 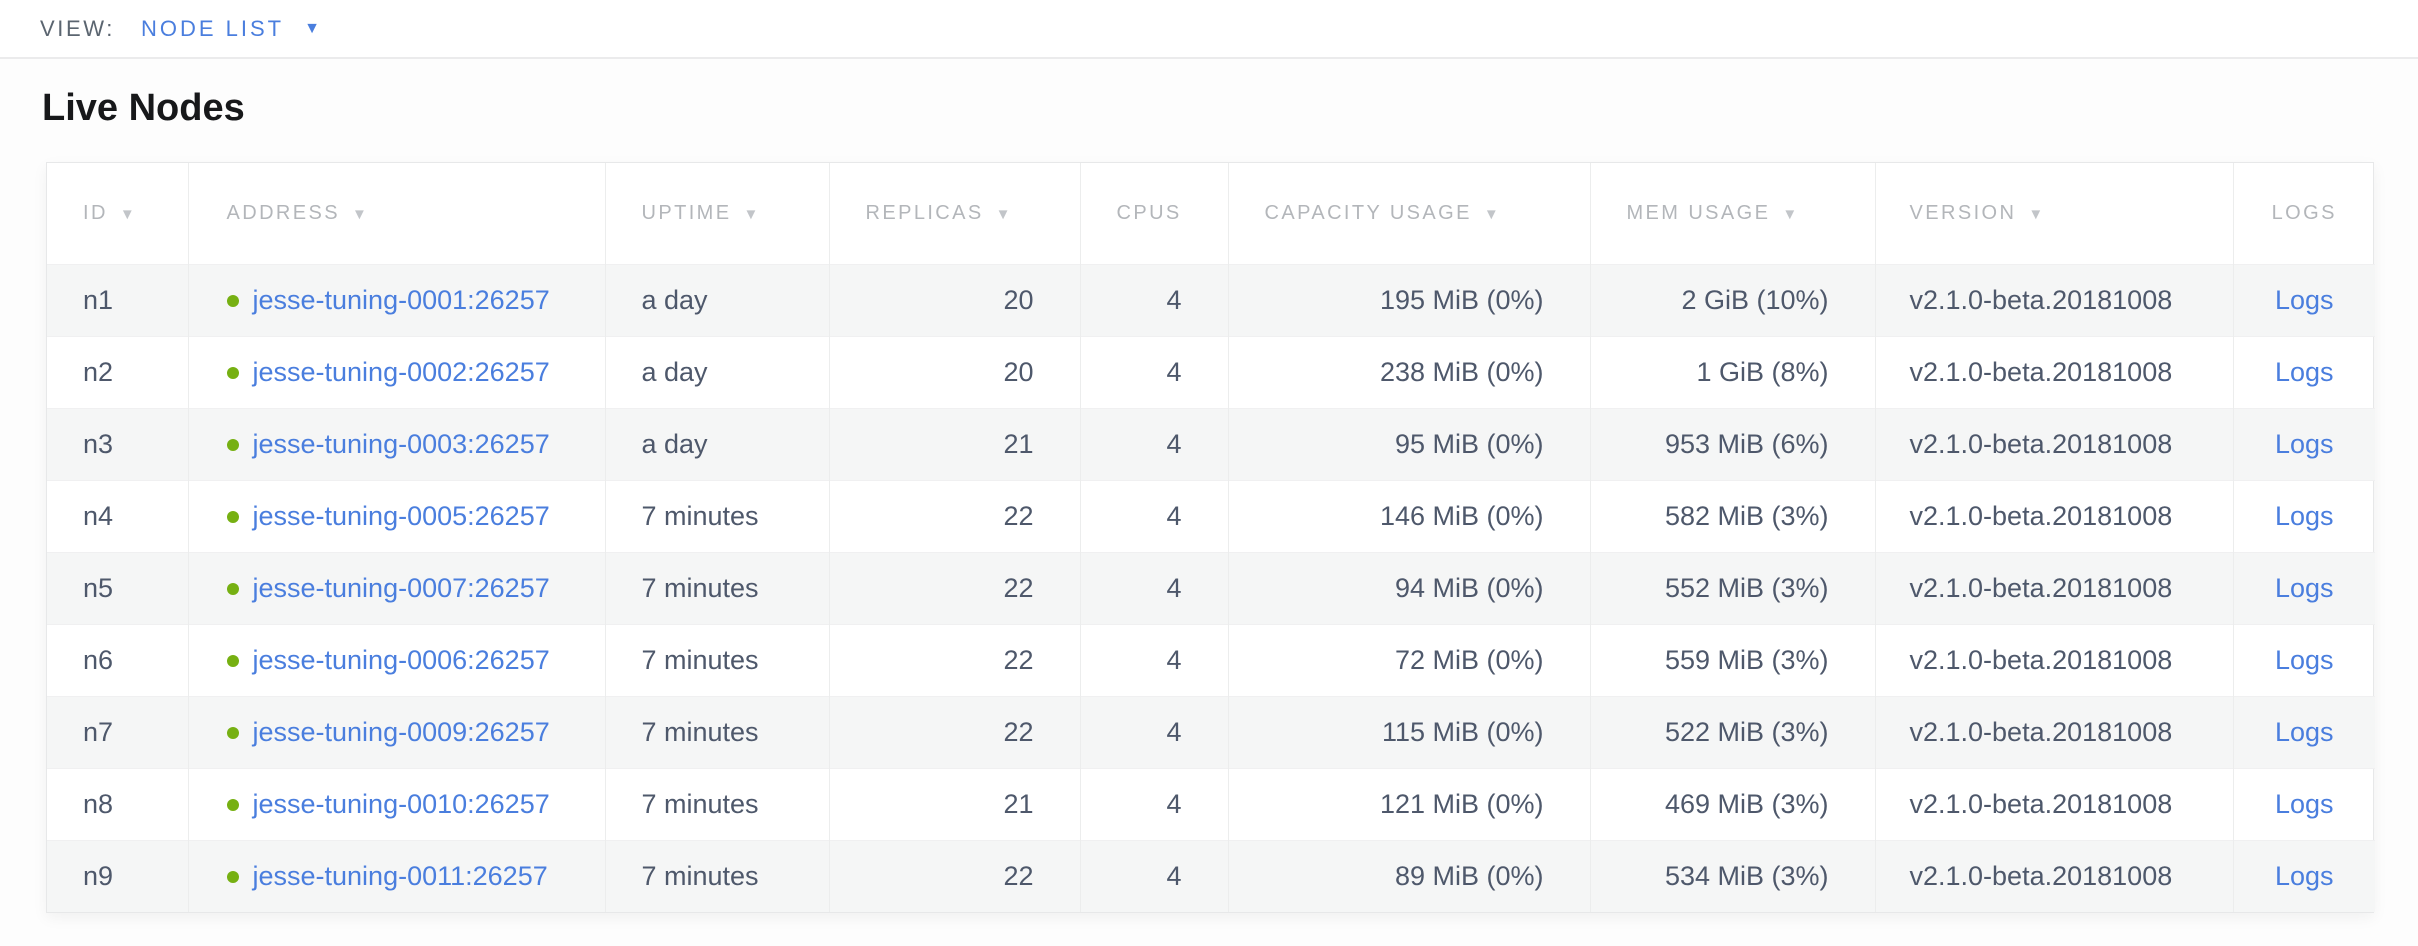 What do you see at coordinates (1408, 515) in the screenshot?
I see `capacity-cell: 146 MiB (0%)` at bounding box center [1408, 515].